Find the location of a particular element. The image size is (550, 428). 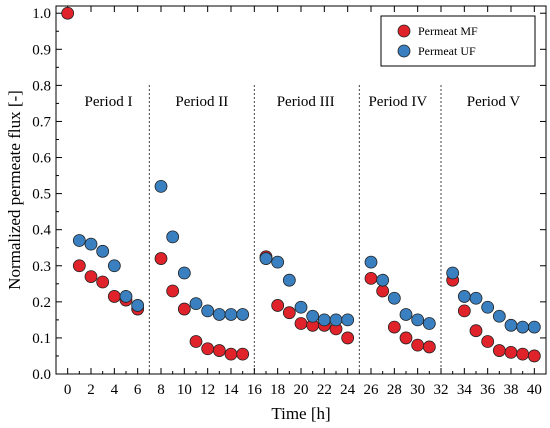

y-tick-label: 0.3 is located at coordinates (41, 267).